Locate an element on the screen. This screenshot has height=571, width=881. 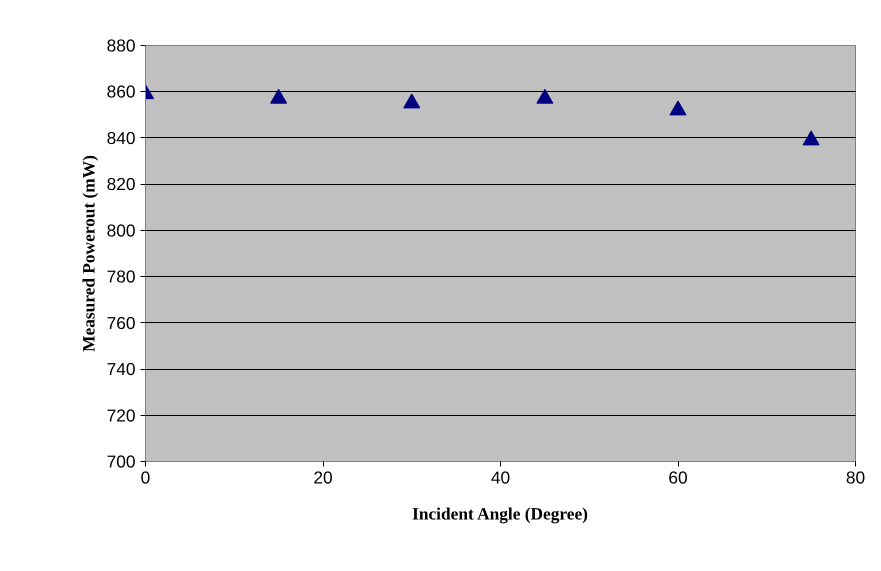
y-tick-label: 780 is located at coordinates (121, 276).